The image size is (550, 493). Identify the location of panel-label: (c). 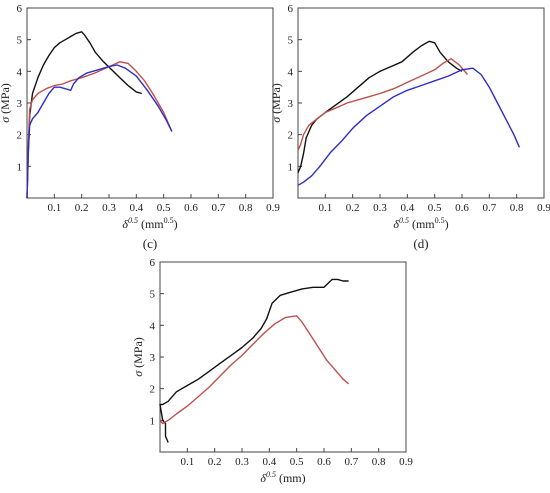
(150, 243).